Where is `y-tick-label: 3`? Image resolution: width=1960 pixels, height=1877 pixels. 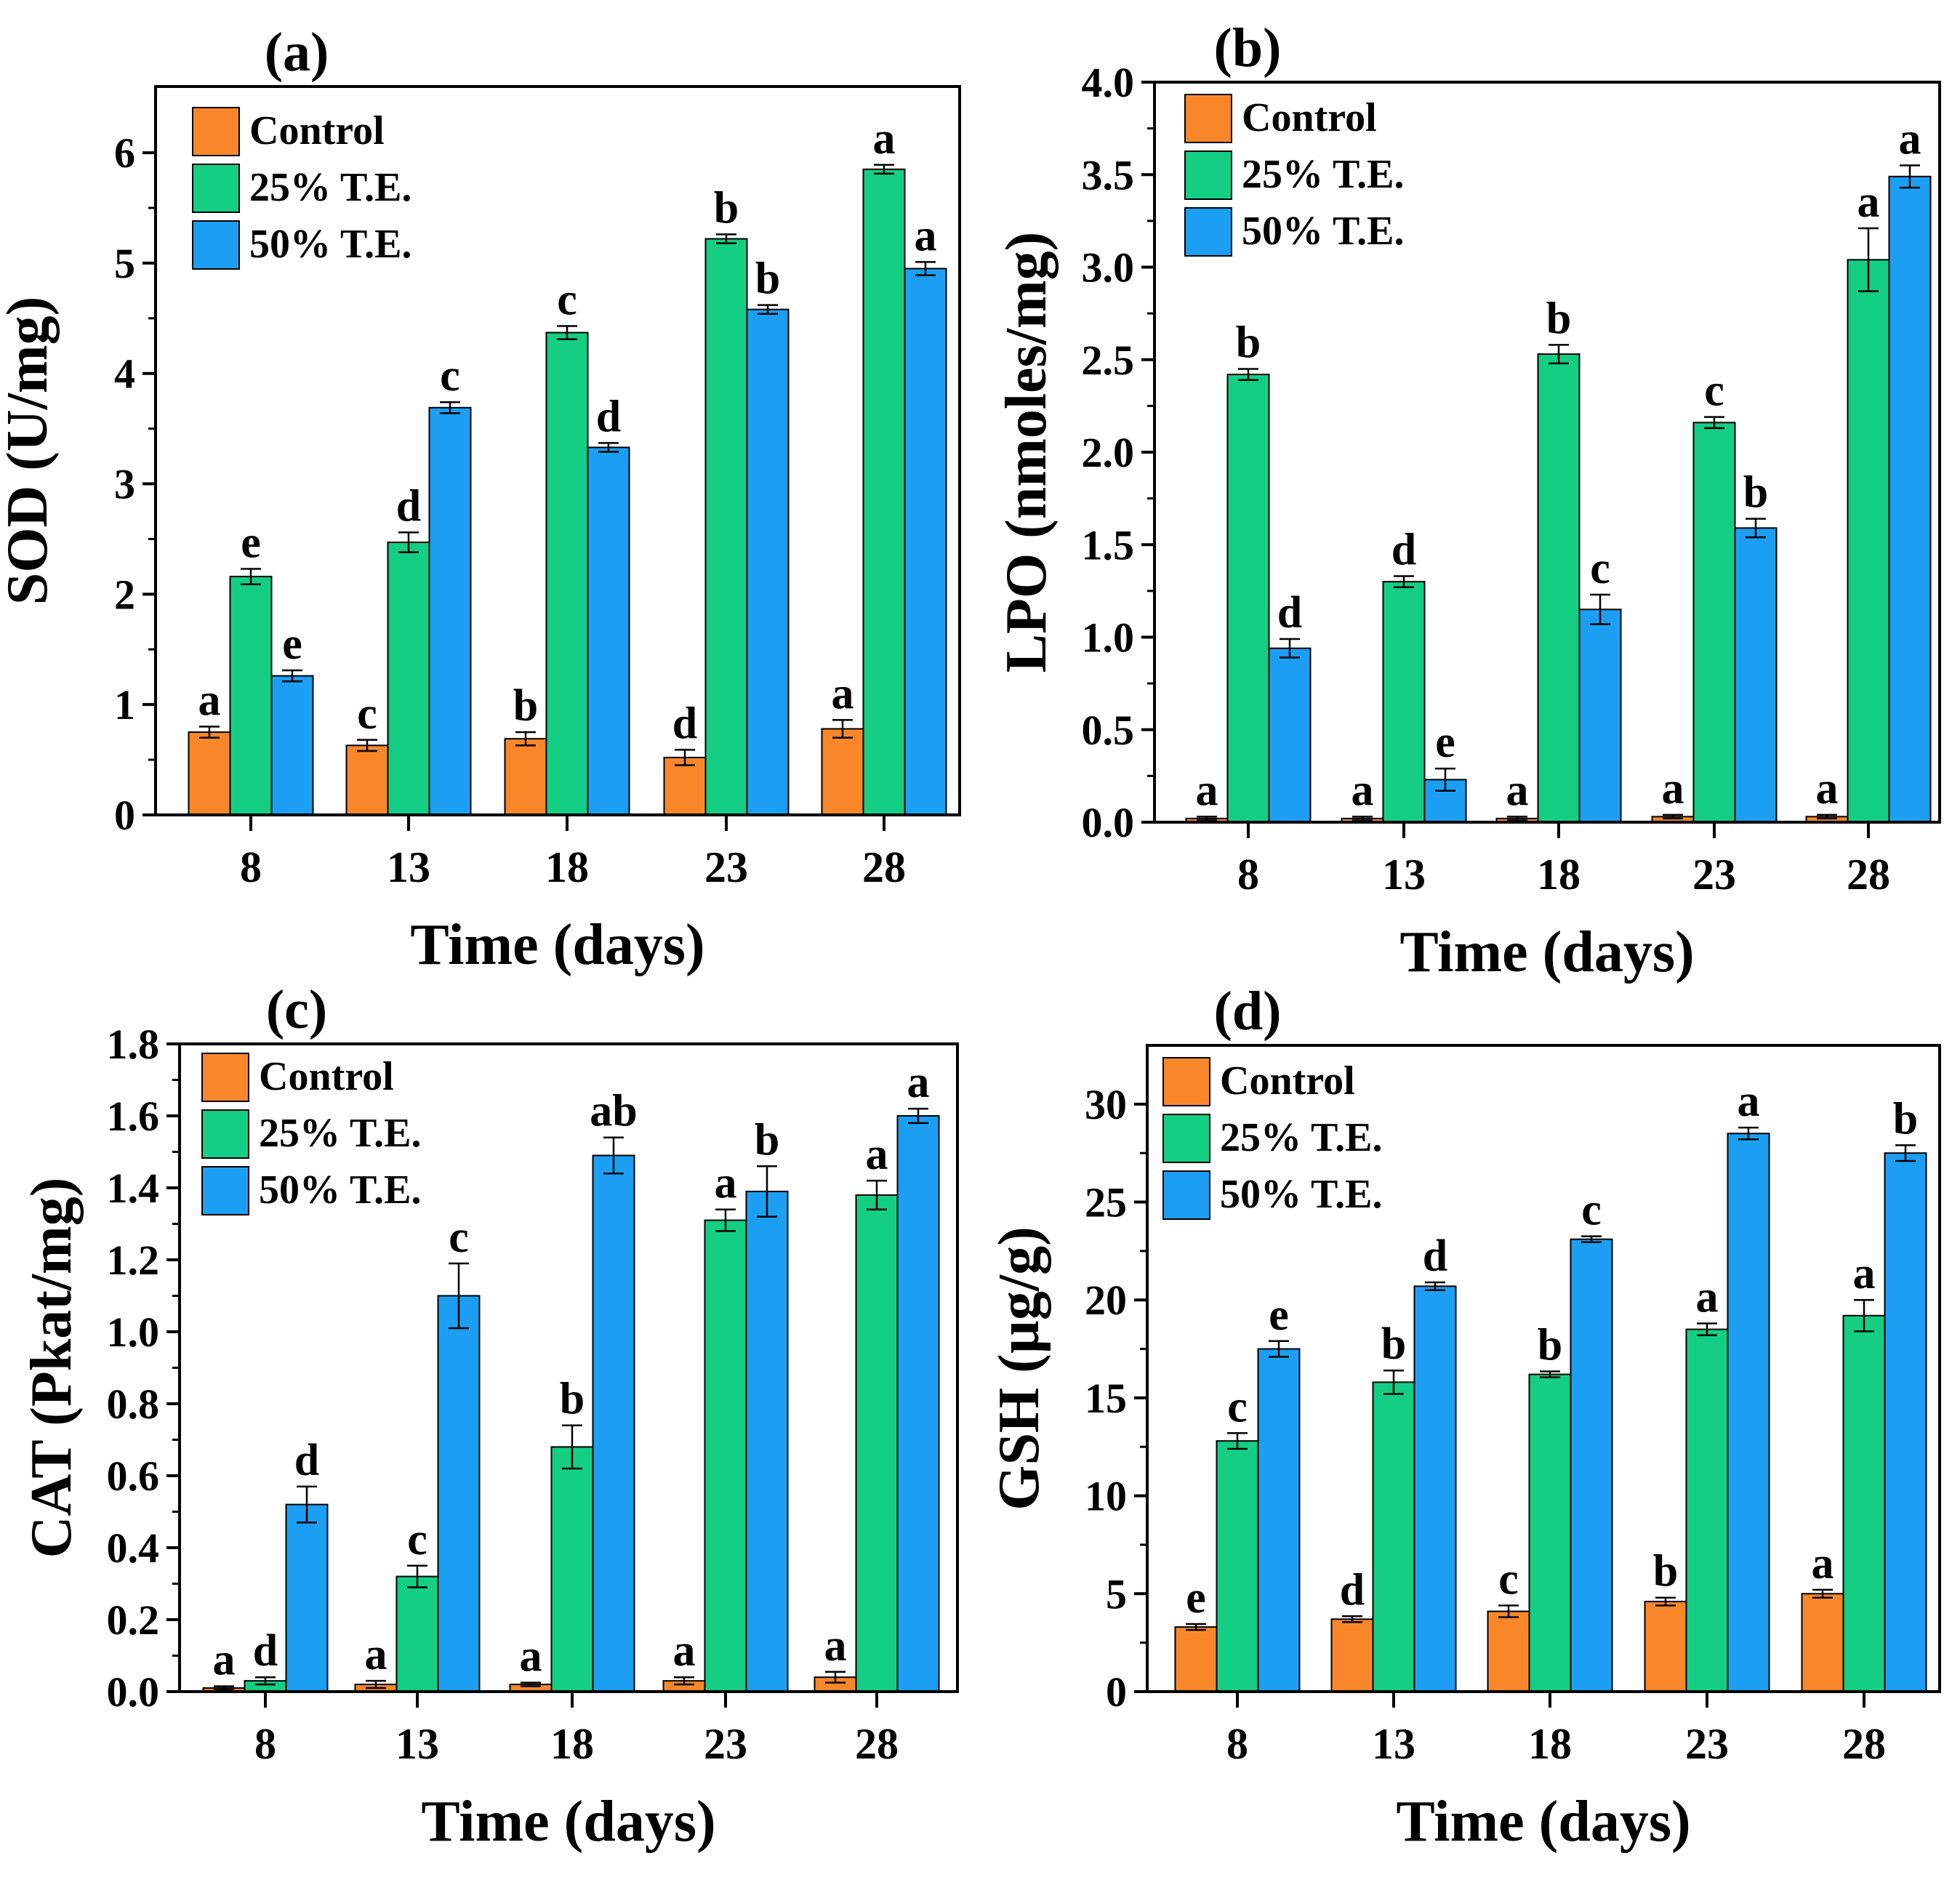
y-tick-label: 3 is located at coordinates (124, 484).